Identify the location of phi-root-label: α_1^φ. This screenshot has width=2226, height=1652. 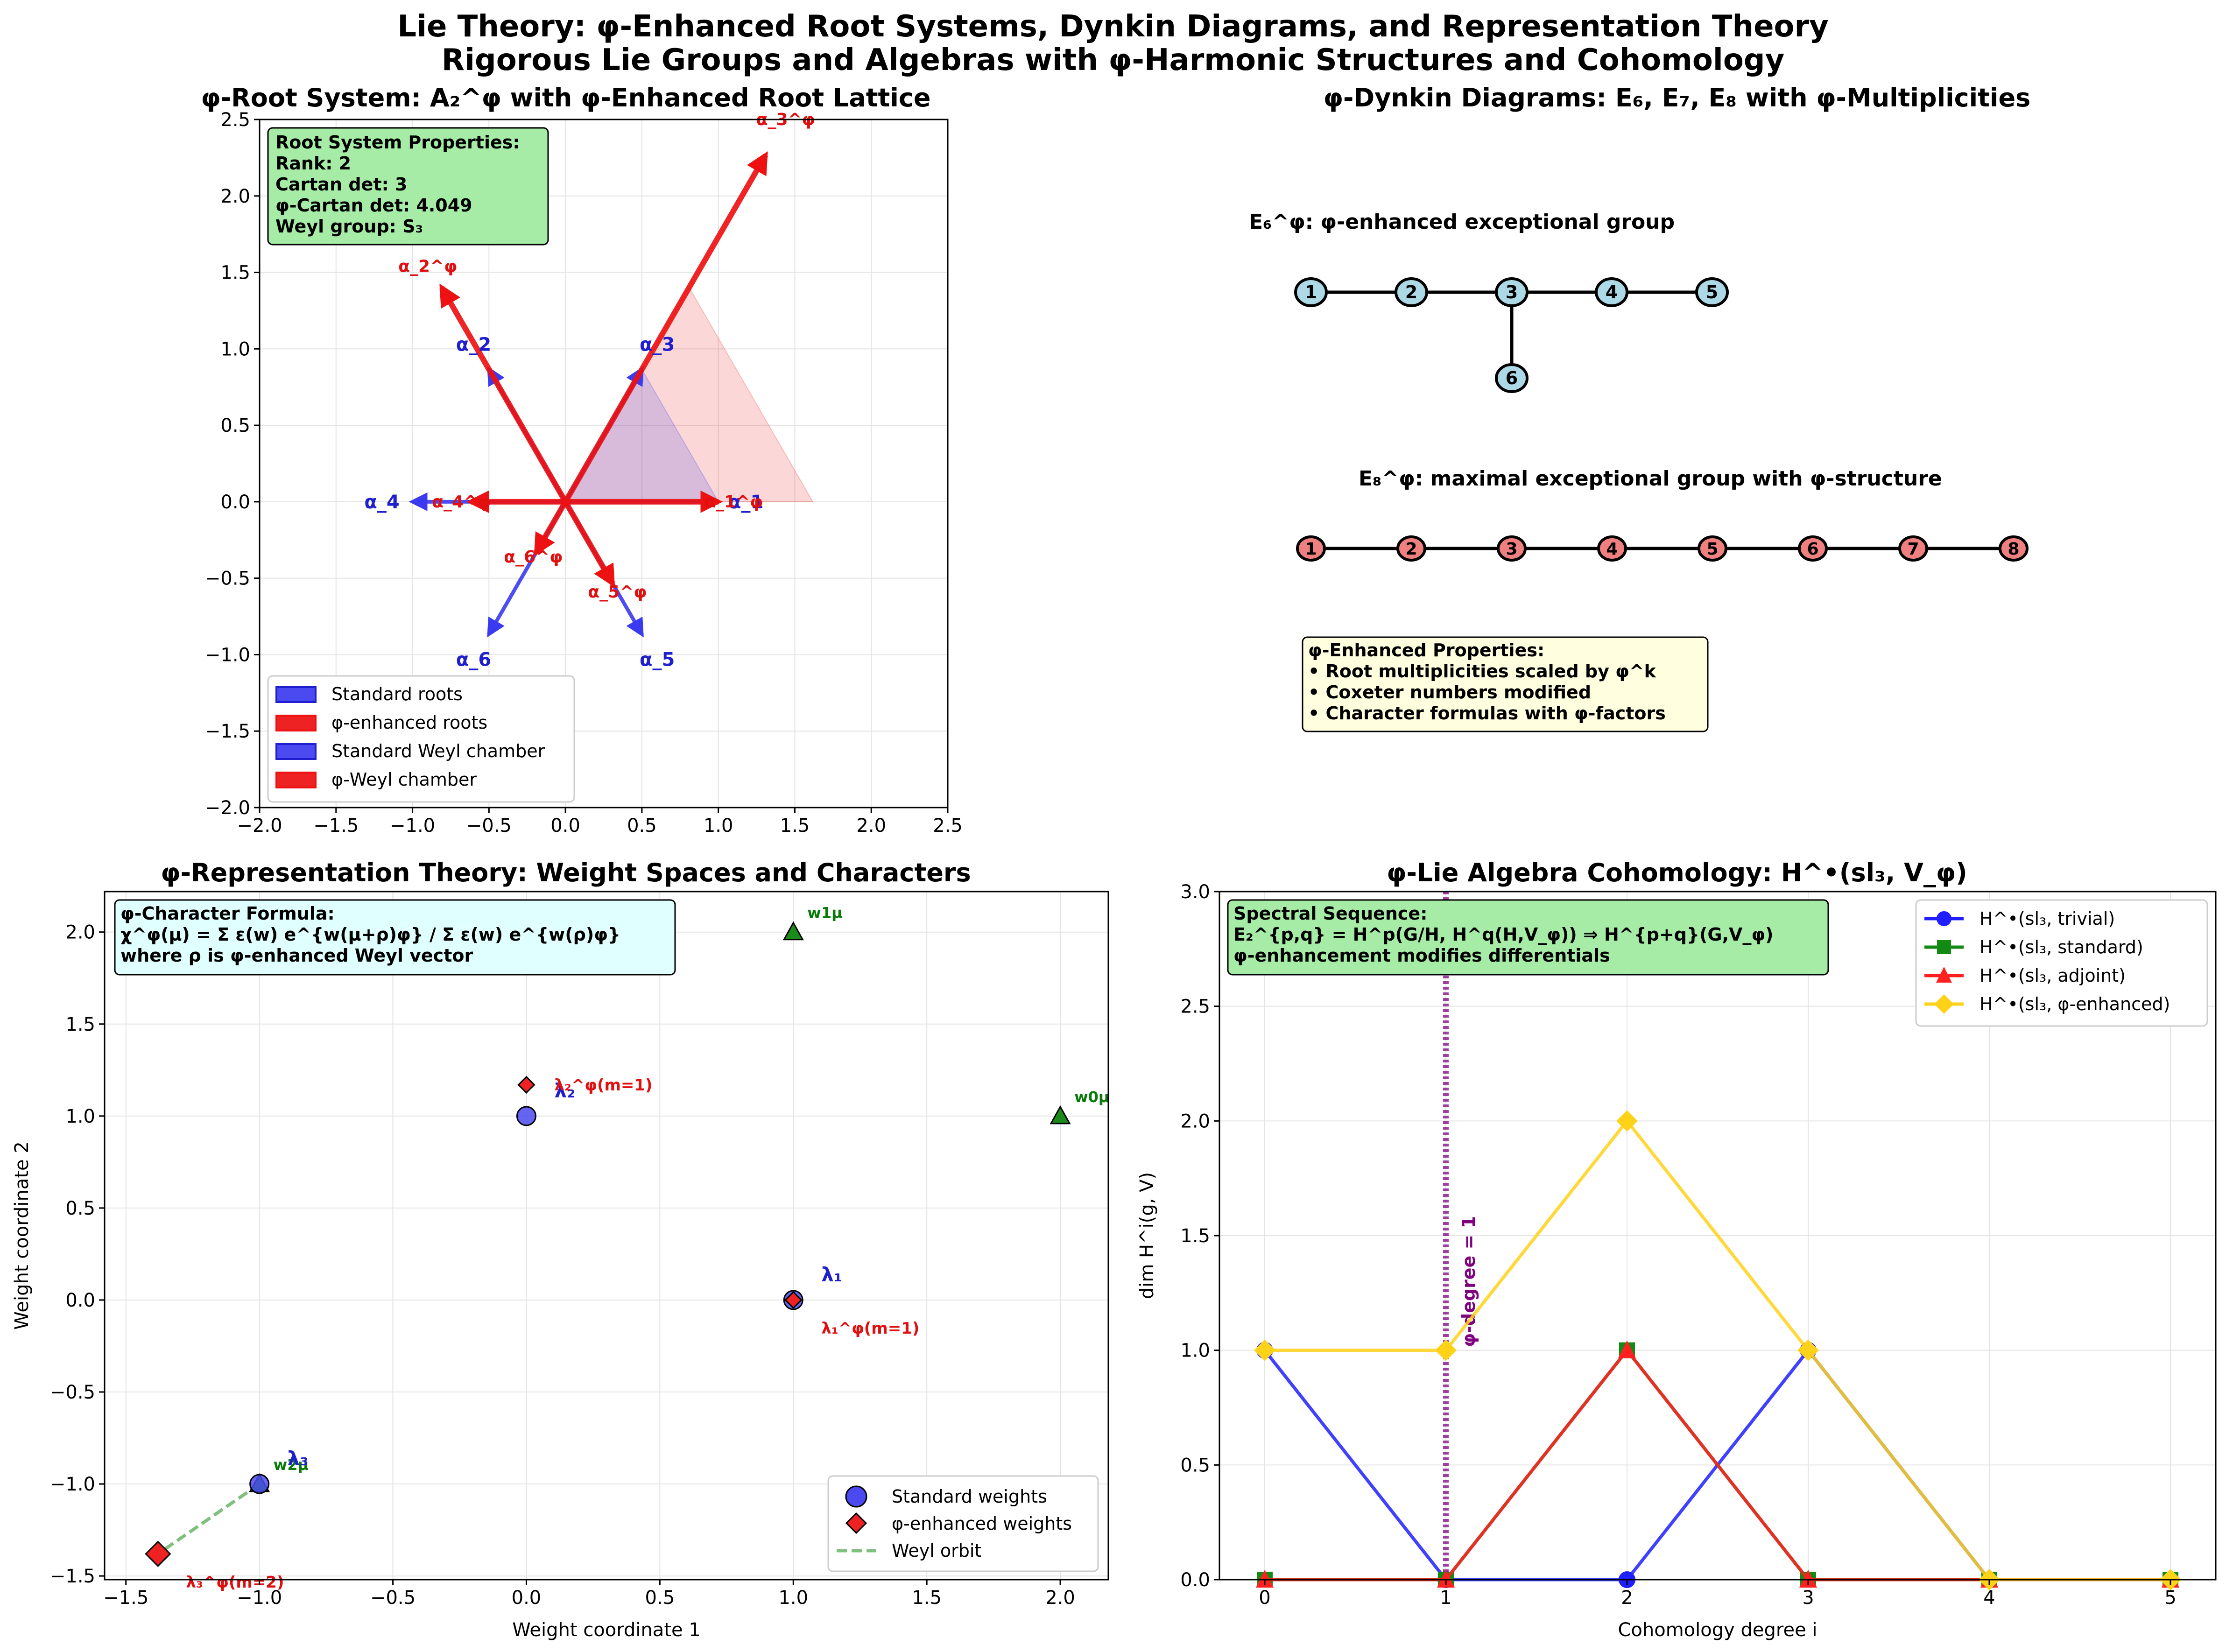
(733, 502).